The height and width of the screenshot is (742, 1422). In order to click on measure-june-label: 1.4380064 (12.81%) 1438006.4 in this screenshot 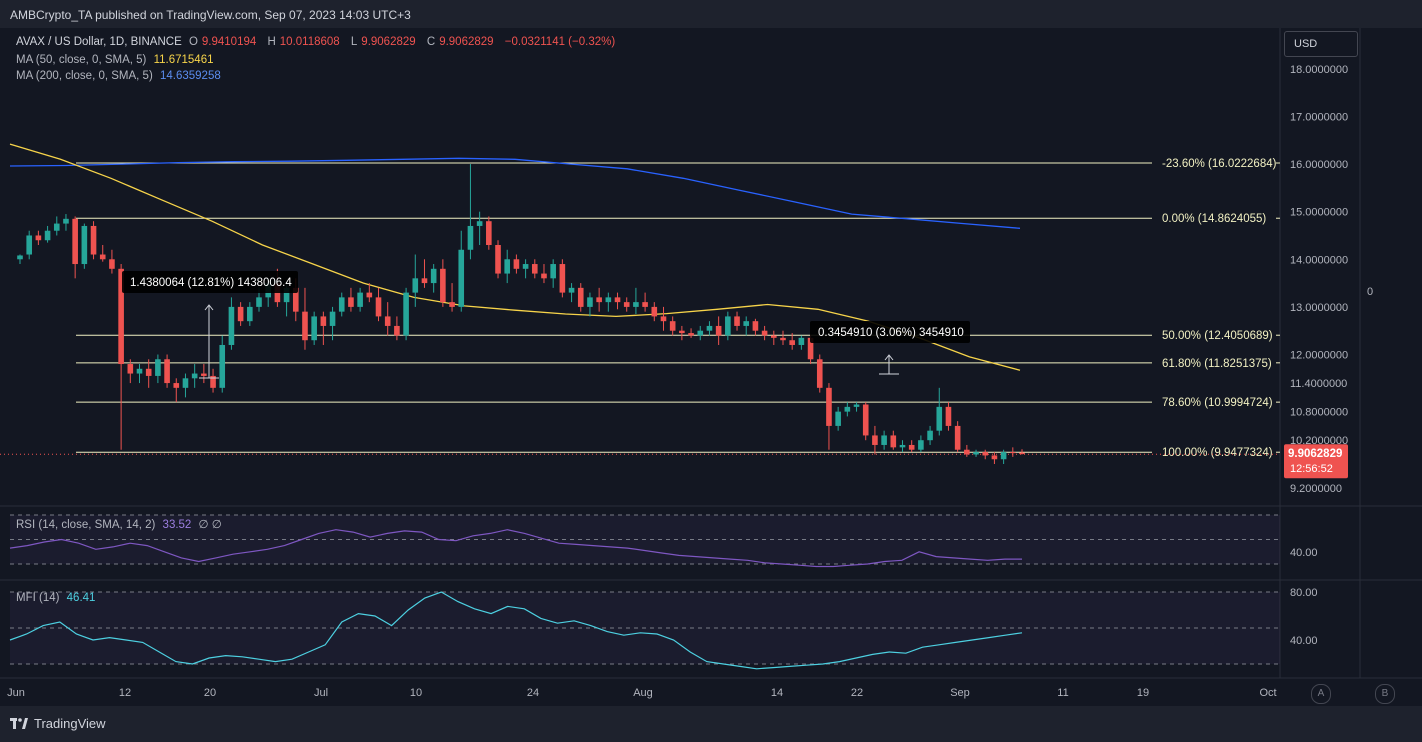, I will do `click(211, 283)`.